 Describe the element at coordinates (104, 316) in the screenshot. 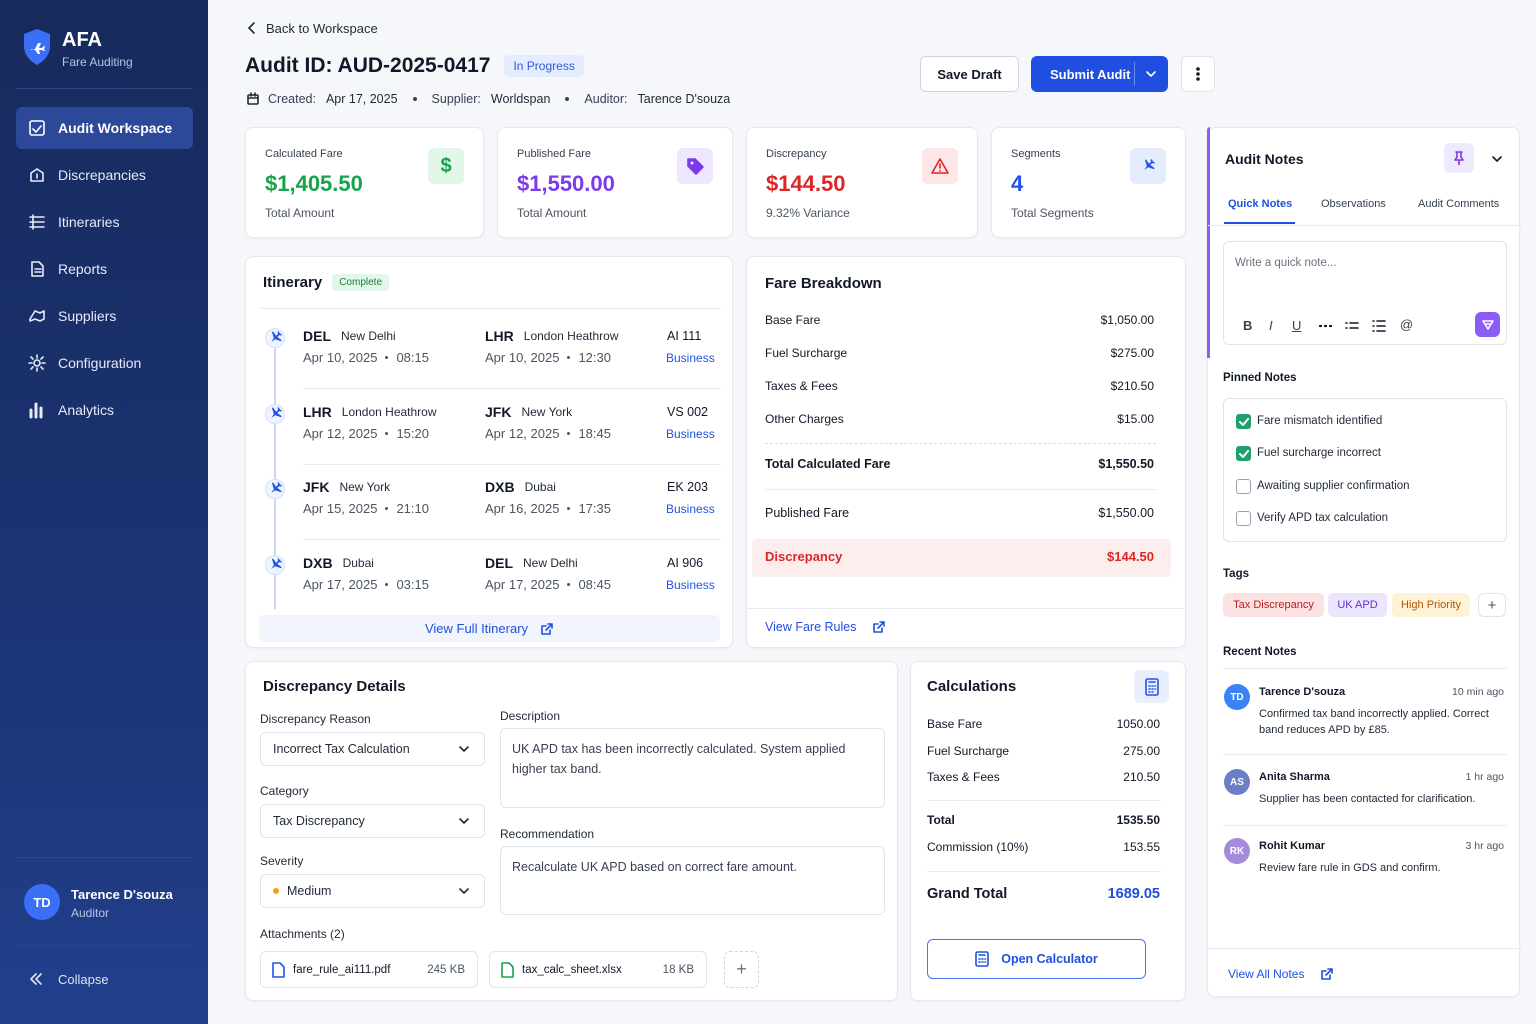

I see `nav-item: Suppliers` at that location.